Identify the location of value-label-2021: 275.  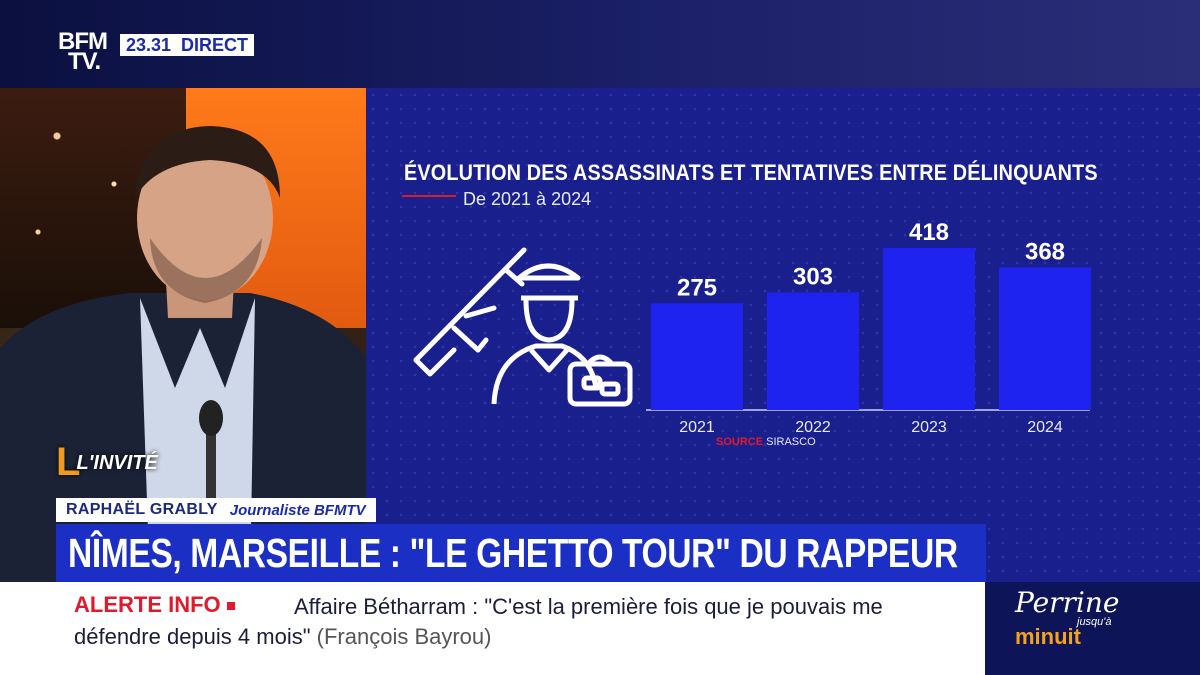
(697, 287).